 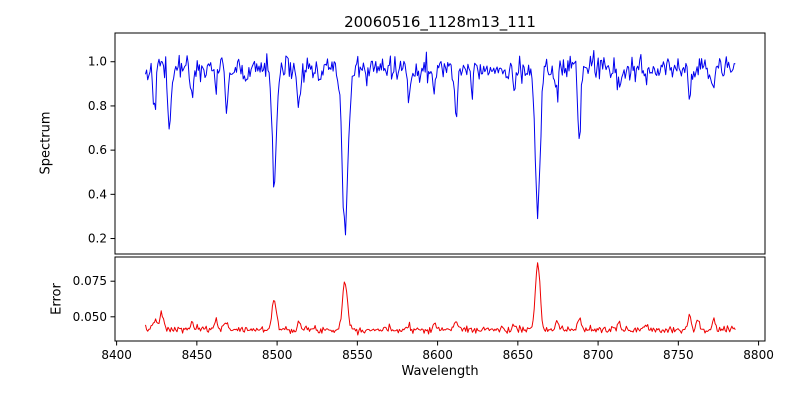 What do you see at coordinates (116, 355) in the screenshot?
I see `x-tick-label: 8400` at bounding box center [116, 355].